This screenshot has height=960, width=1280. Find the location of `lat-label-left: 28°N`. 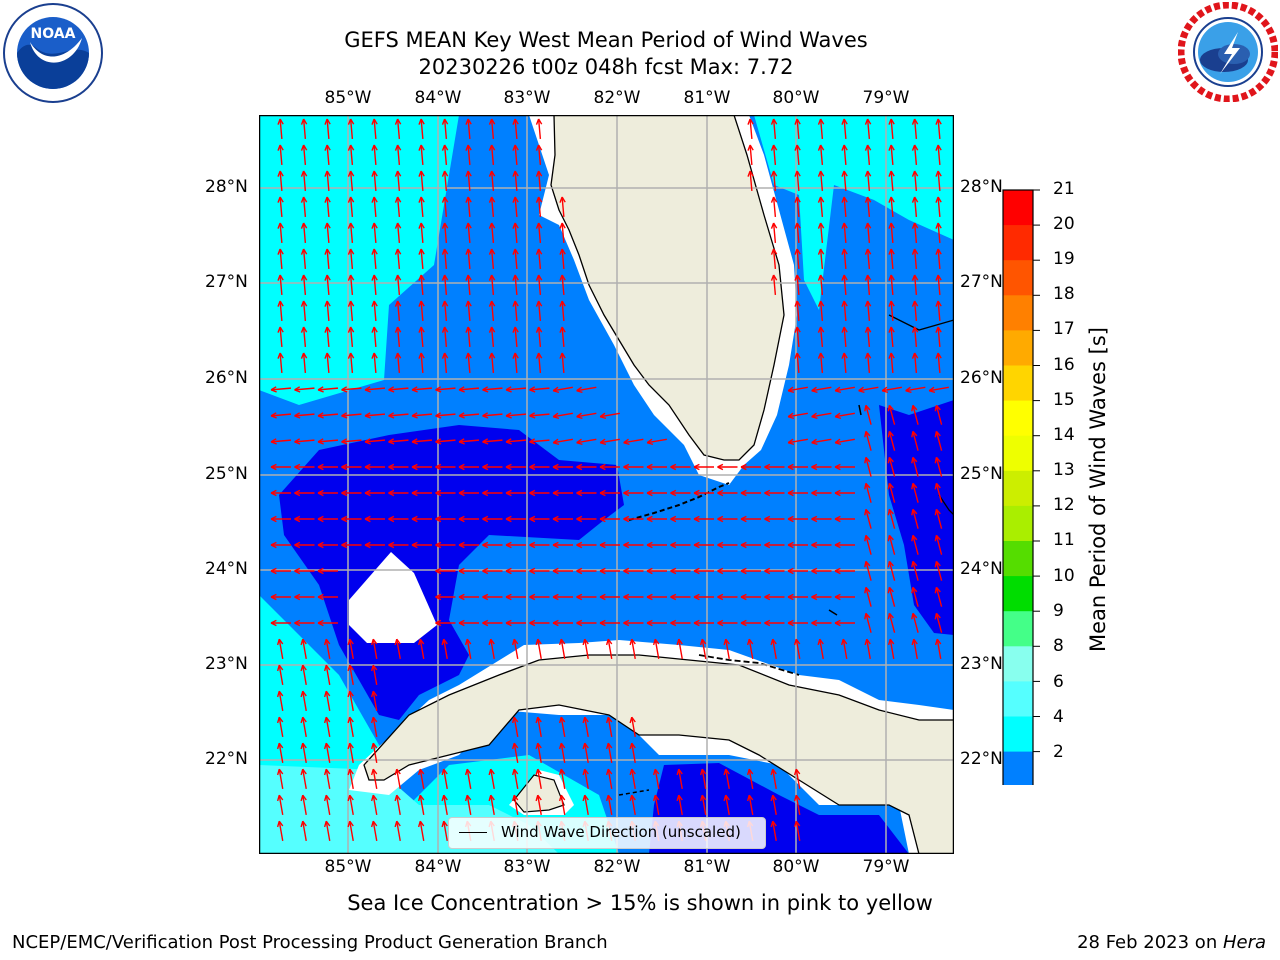

lat-label-left: 28°N is located at coordinates (226, 187).